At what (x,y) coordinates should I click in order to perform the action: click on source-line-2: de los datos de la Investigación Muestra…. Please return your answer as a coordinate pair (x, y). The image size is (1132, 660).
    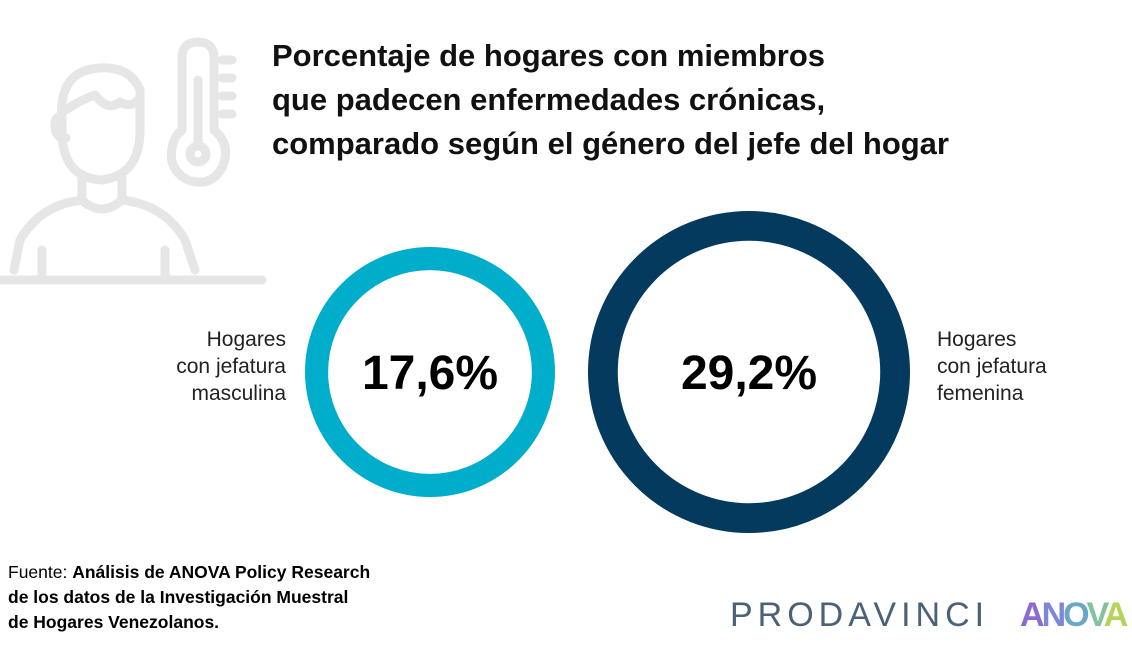
    Looking at the image, I should click on (178, 597).